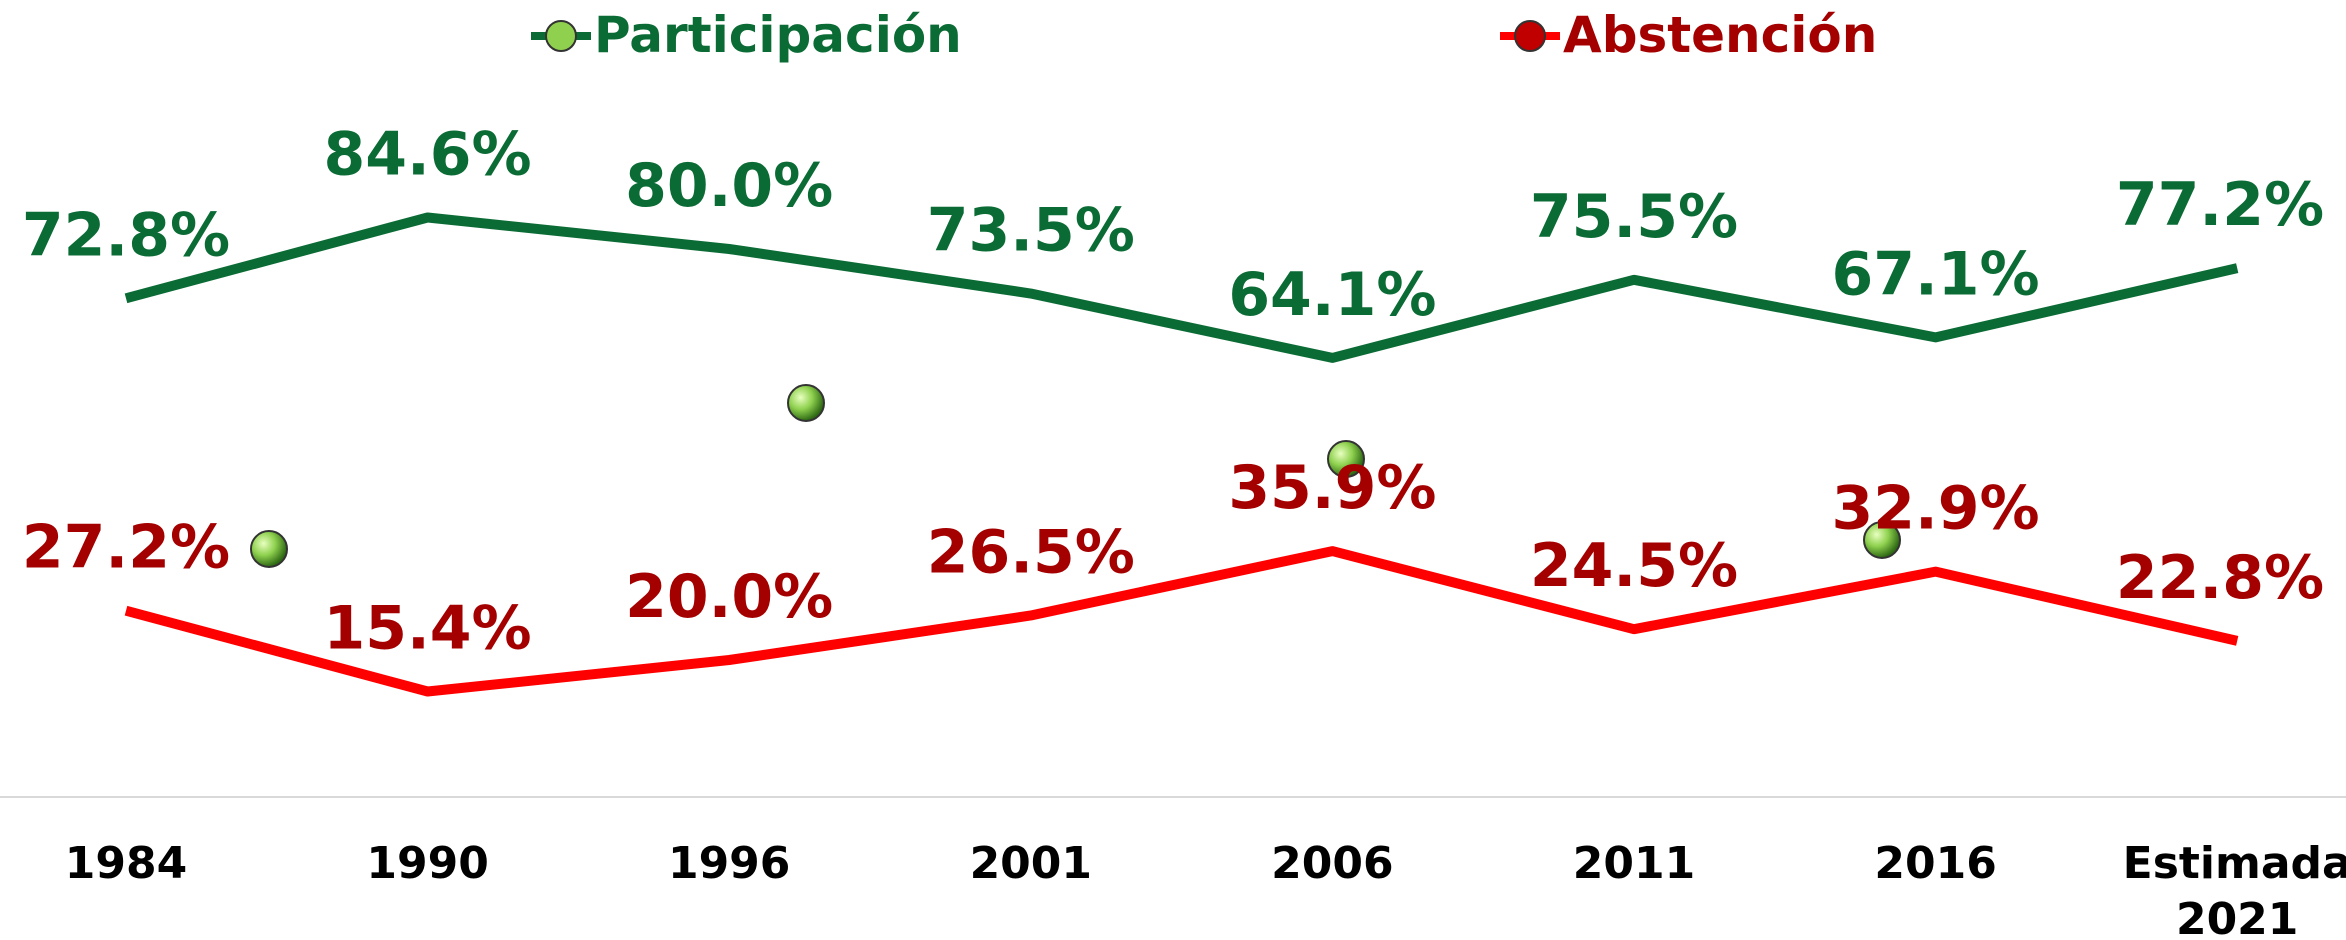 The width and height of the screenshot is (2346, 940). I want to click on legend-label: Participación, so click(778, 35).